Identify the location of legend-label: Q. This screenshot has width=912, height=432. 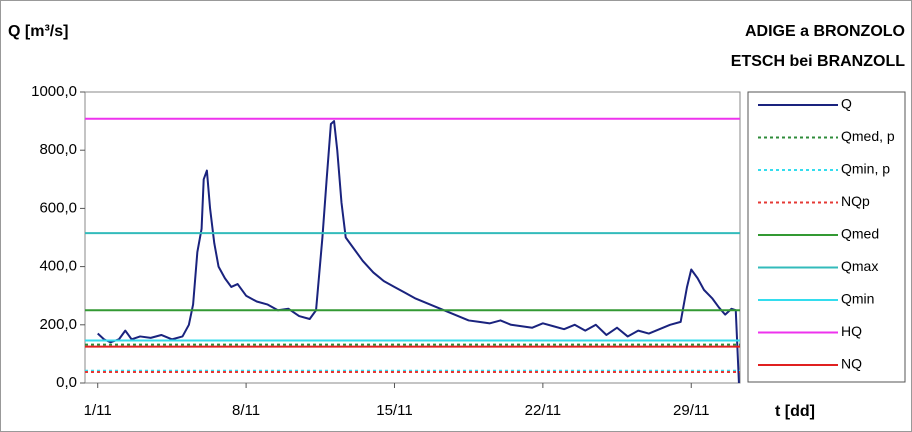
(846, 104).